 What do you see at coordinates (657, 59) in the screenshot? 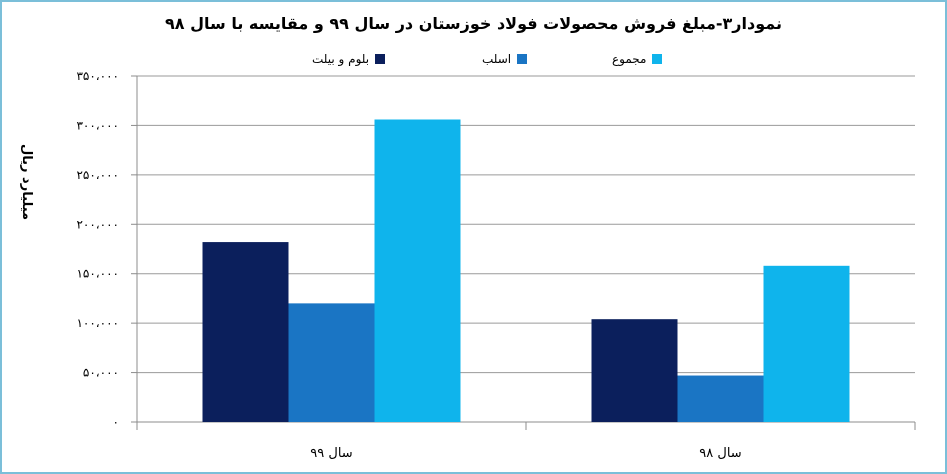
I see `legend-swatch-total` at bounding box center [657, 59].